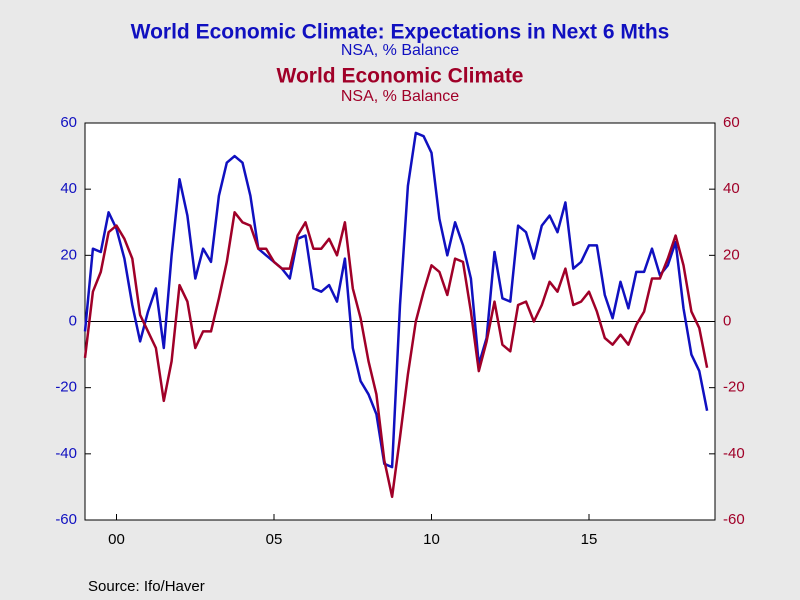  Describe the element at coordinates (146, 586) in the screenshot. I see `source-note: Source: Ifo/Haver` at that location.